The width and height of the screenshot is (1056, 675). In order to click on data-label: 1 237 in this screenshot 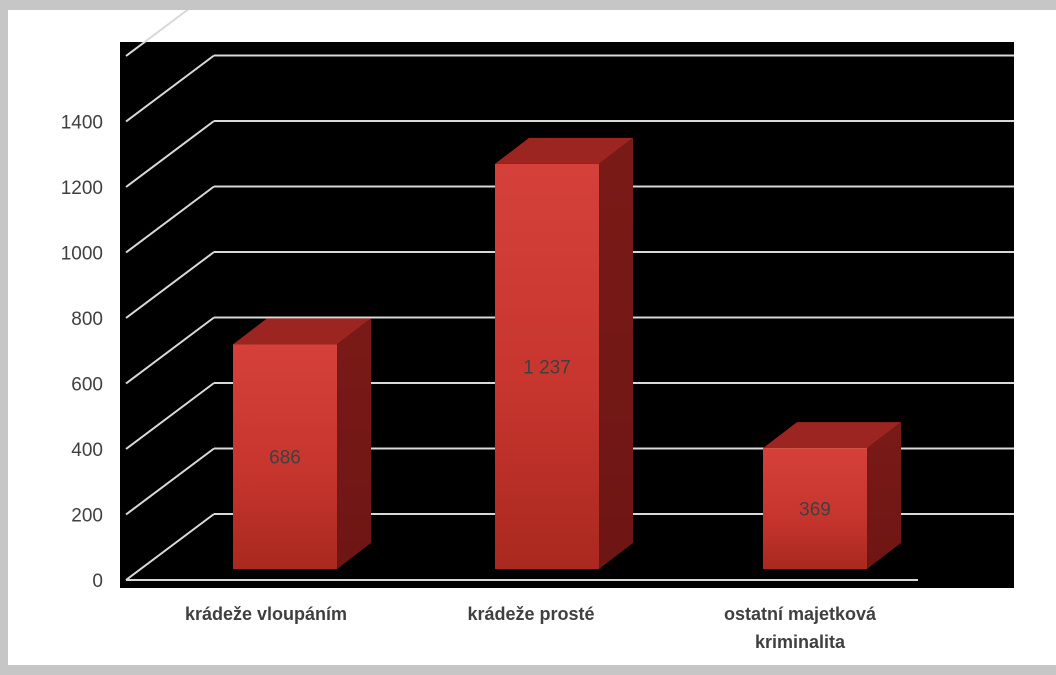, I will do `click(547, 367)`.